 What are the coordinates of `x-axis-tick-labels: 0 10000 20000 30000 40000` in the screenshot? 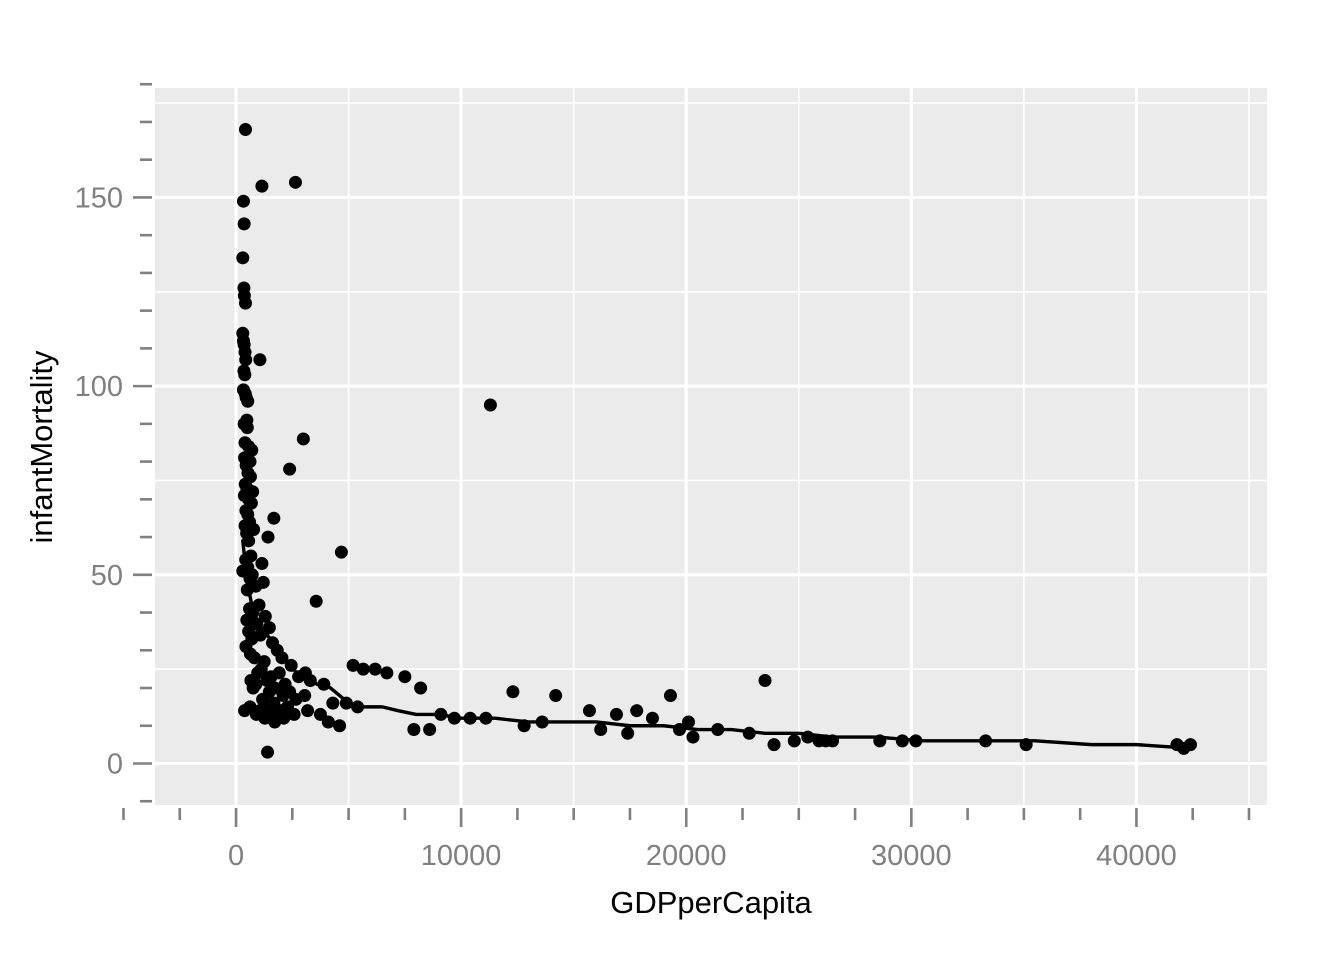 It's located at (702, 856).